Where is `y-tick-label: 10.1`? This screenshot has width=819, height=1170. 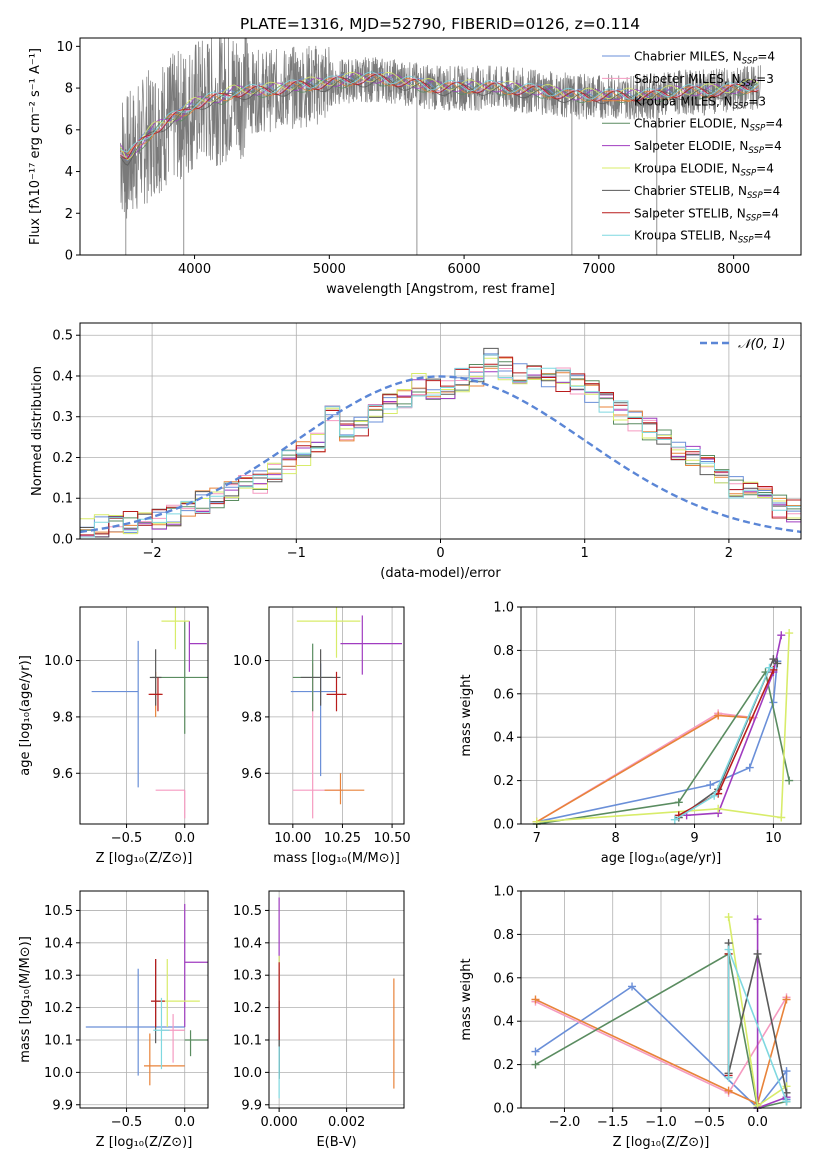 y-tick-label: 10.1 is located at coordinates (58, 1040).